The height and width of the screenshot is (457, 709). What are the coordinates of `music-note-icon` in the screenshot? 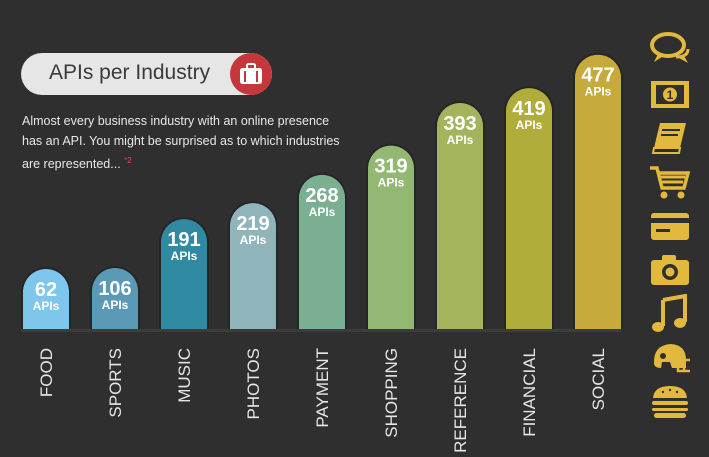 It's located at (669, 313).